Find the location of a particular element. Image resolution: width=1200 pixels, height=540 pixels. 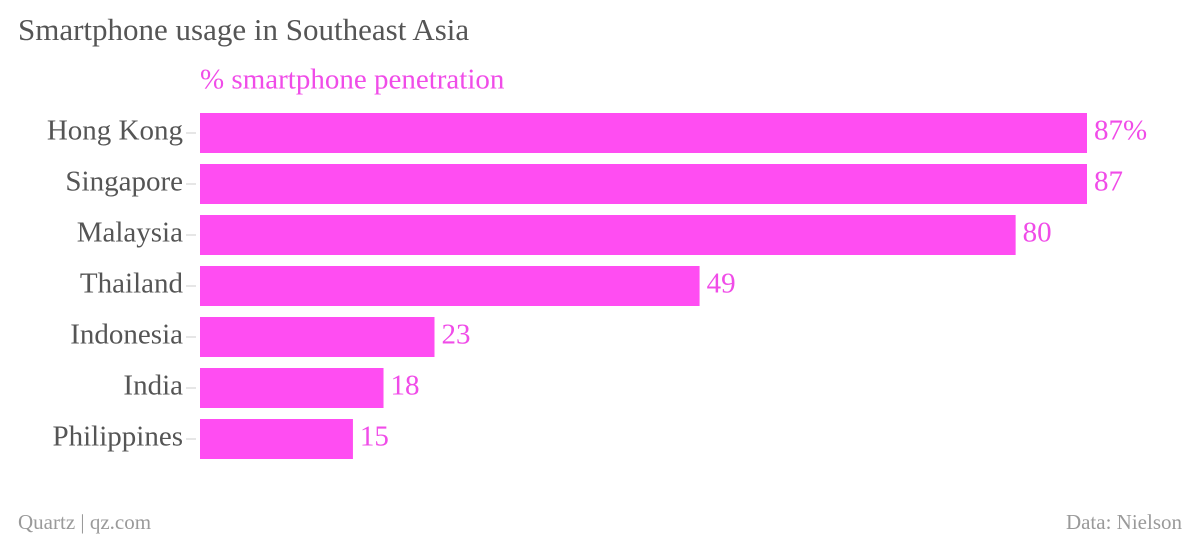

category-label: Malaysia is located at coordinates (130, 233).